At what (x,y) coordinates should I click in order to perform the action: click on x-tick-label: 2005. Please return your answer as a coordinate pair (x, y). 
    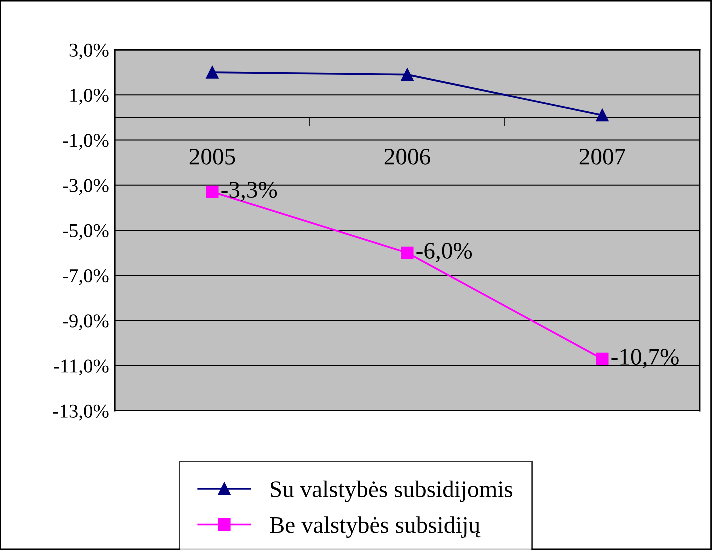
    Looking at the image, I should click on (213, 156).